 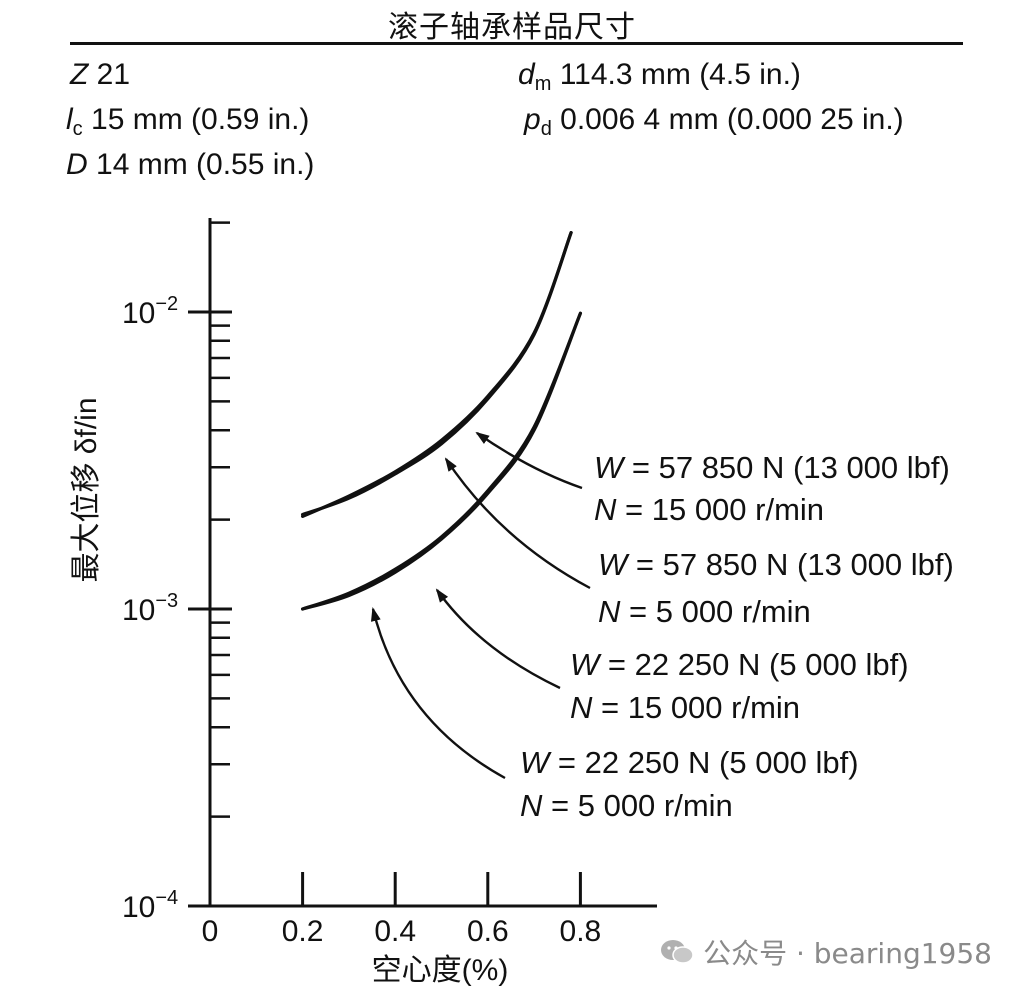 What do you see at coordinates (543, 84) in the screenshot?
I see `param-dm-sub: m` at bounding box center [543, 84].